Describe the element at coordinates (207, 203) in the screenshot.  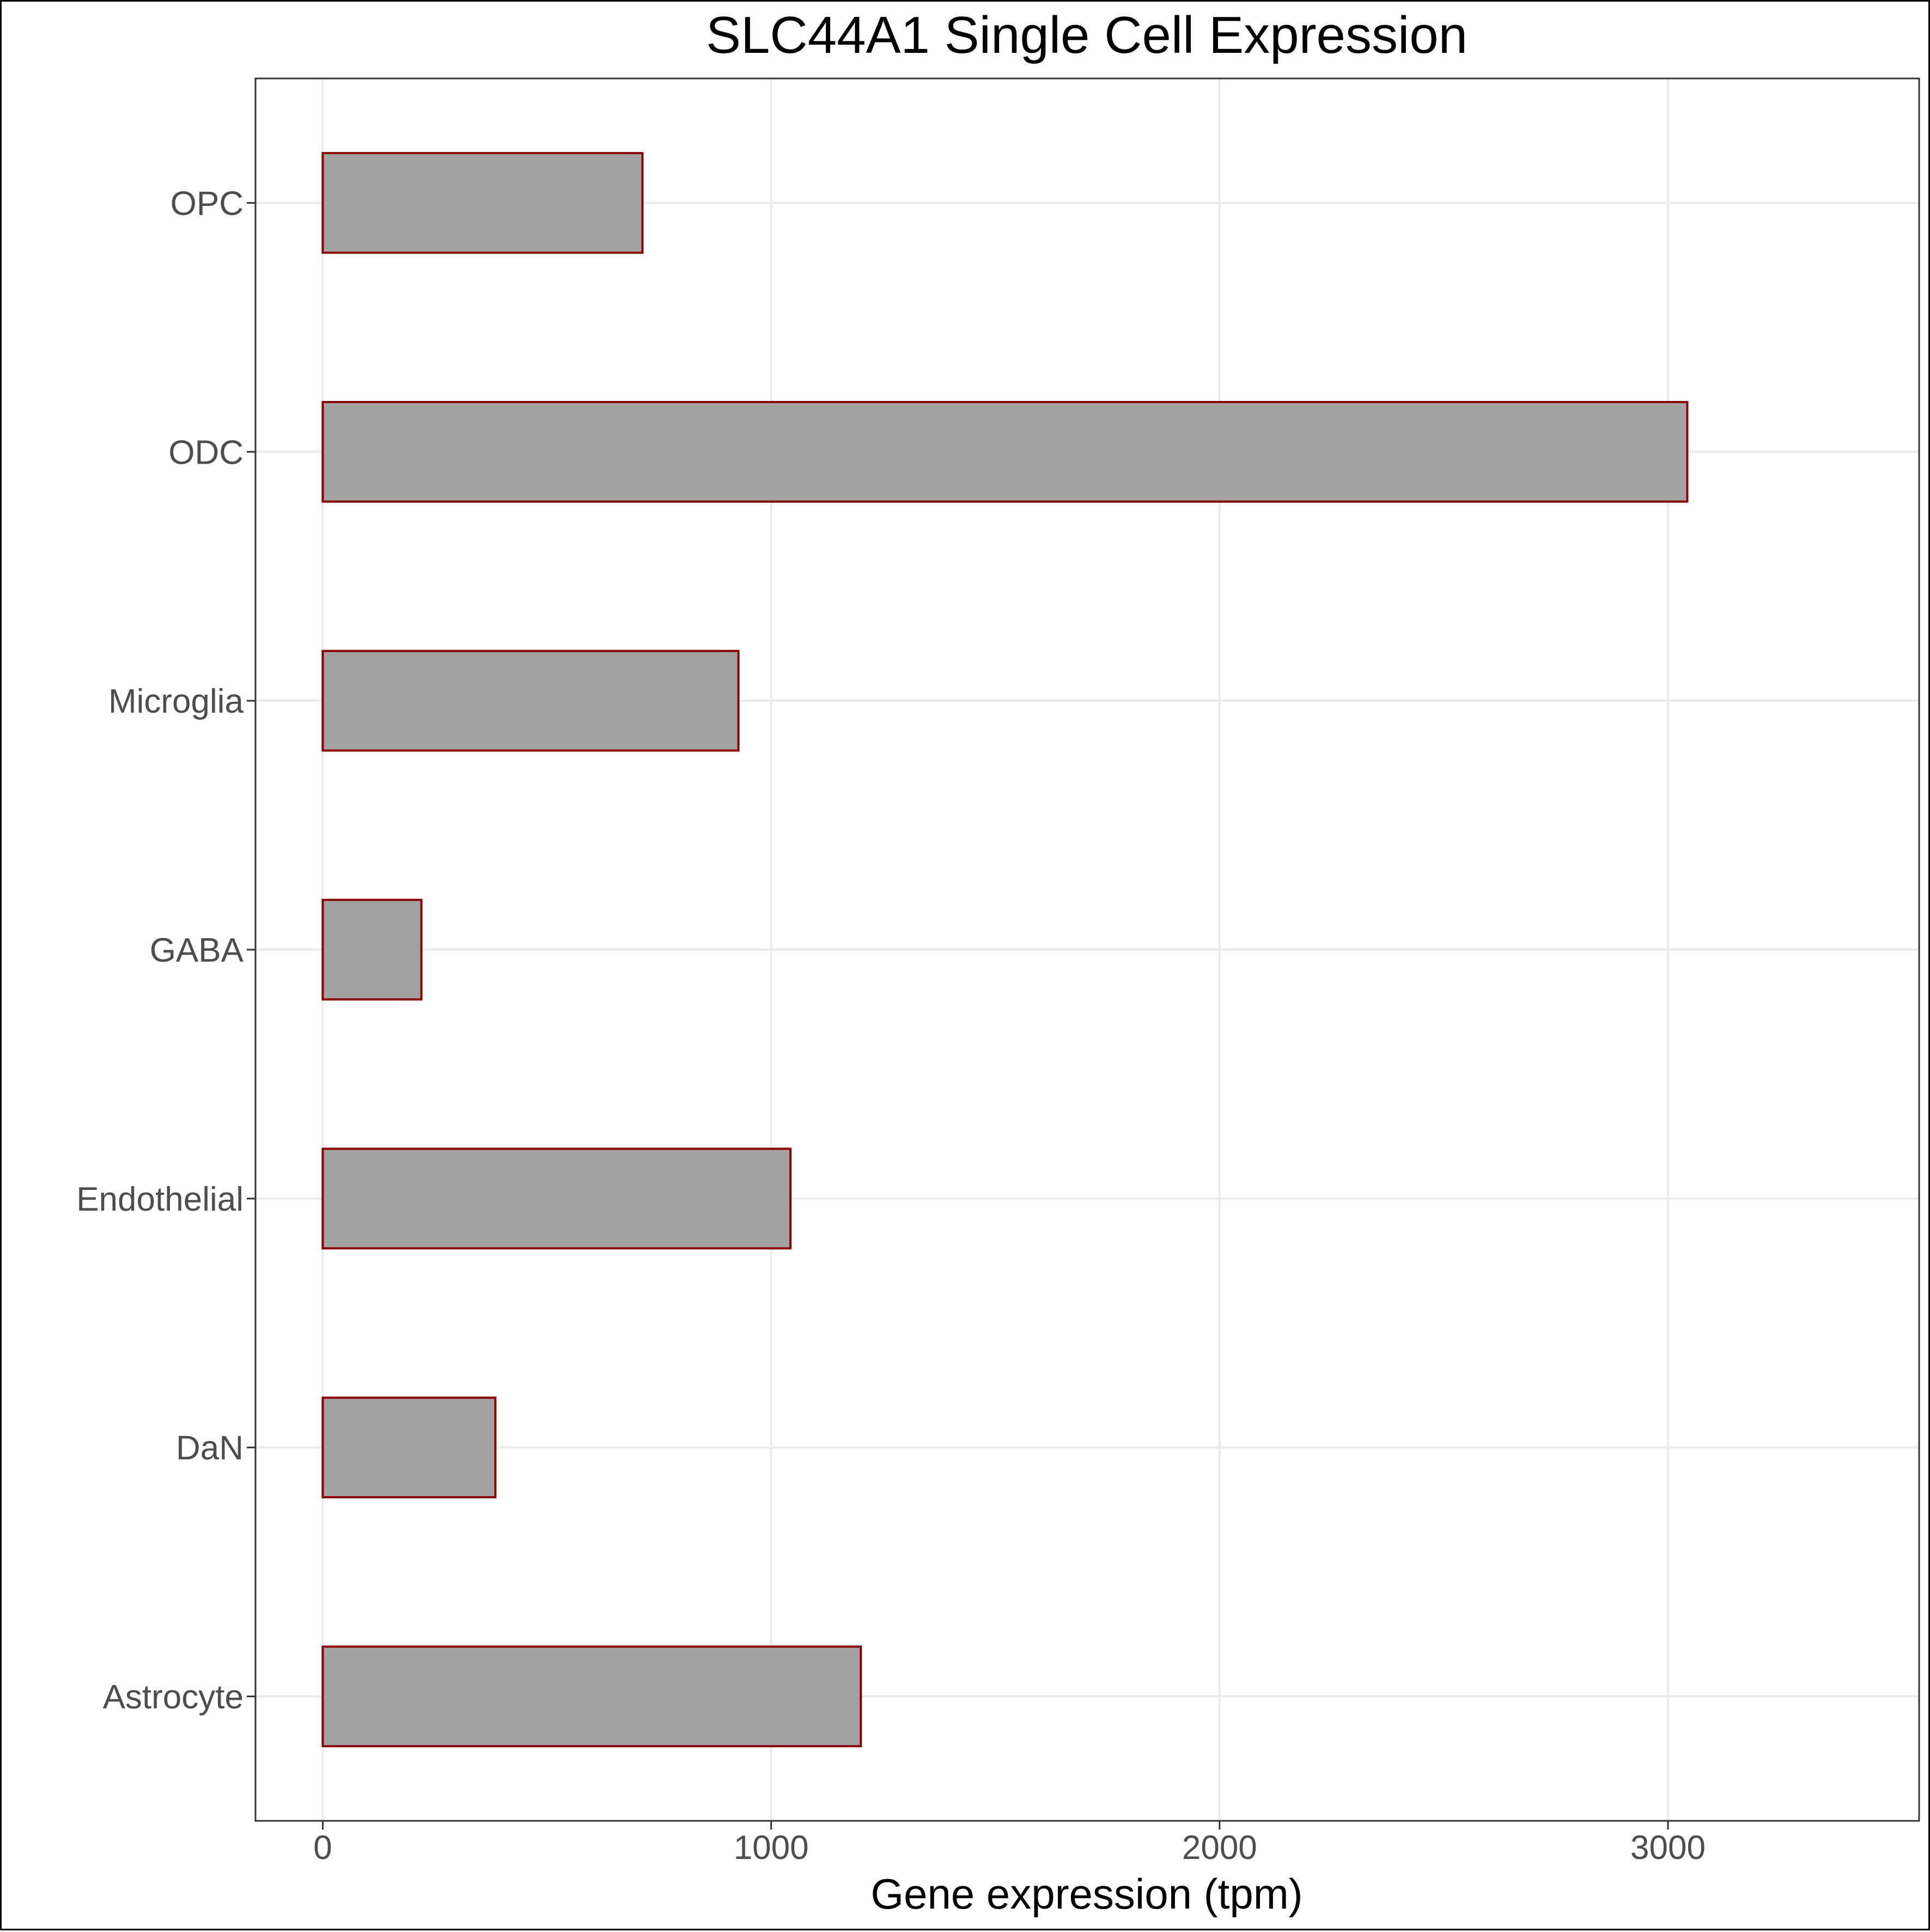
I see `y-tick-label: OPC` at that location.